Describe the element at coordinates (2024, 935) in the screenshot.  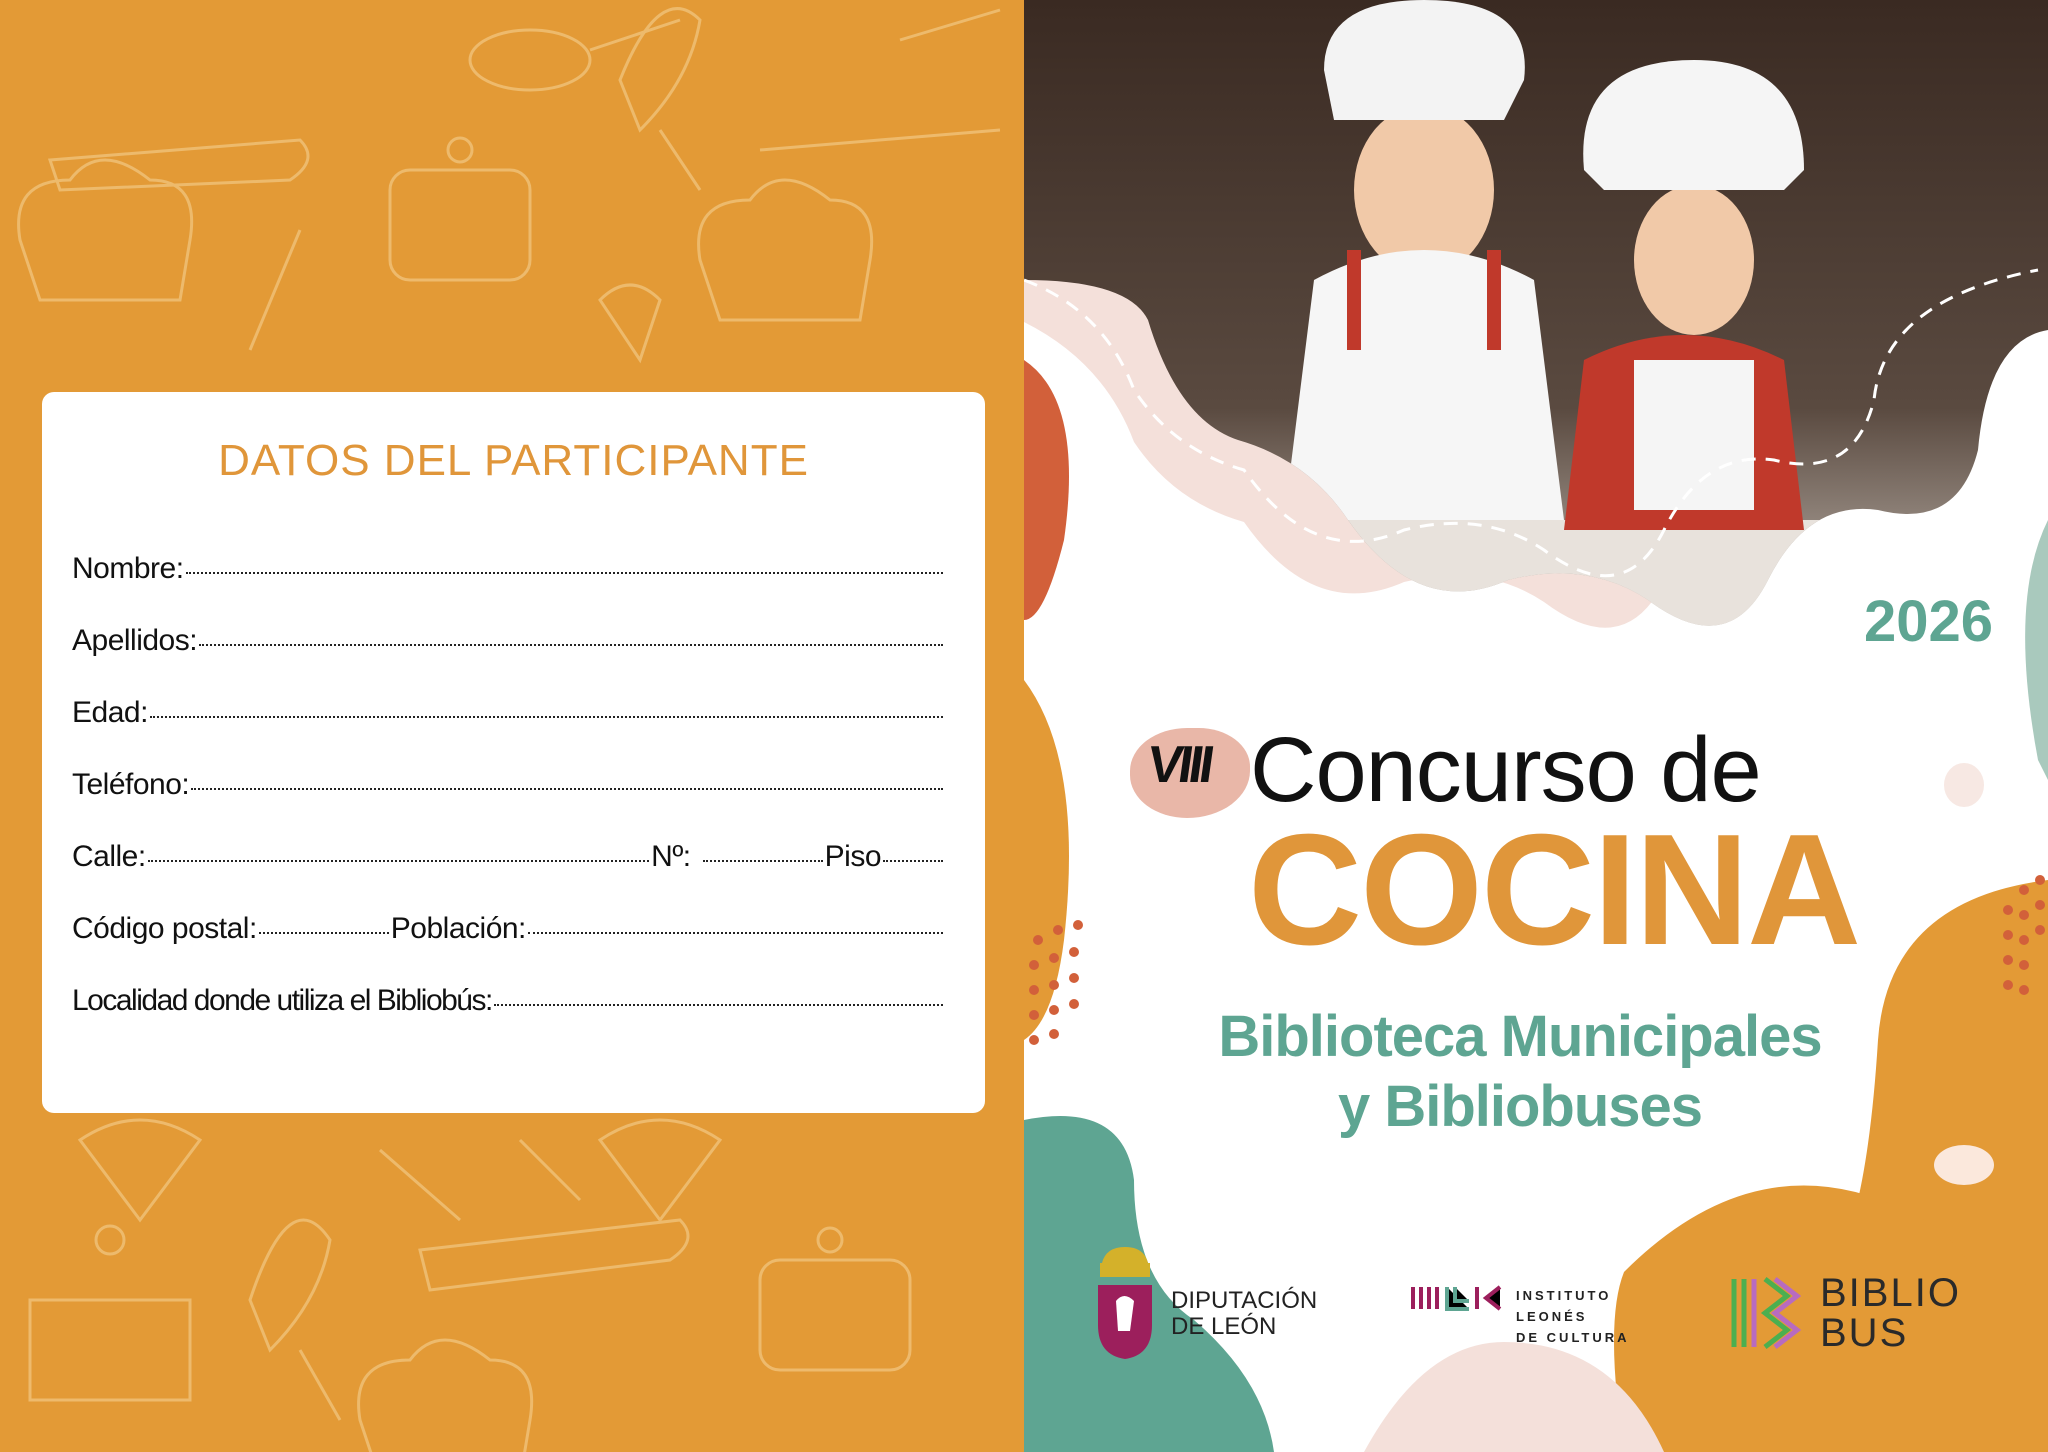
I see `dot-pattern-right` at that location.